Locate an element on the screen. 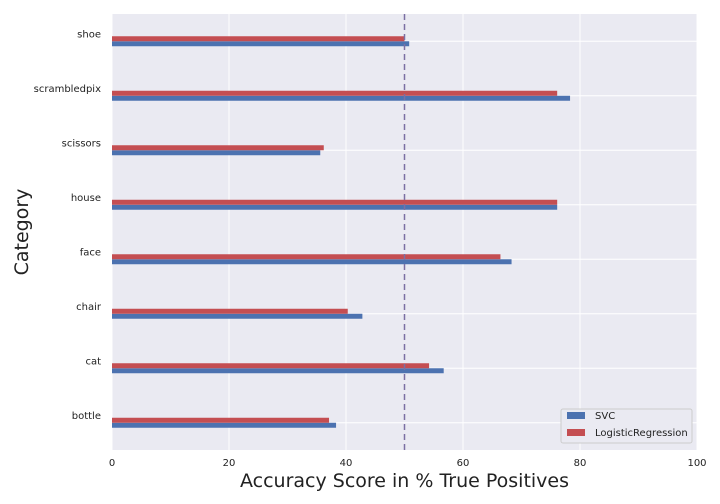 The image size is (720, 504). bar-scissors-logreg is located at coordinates (218, 148).